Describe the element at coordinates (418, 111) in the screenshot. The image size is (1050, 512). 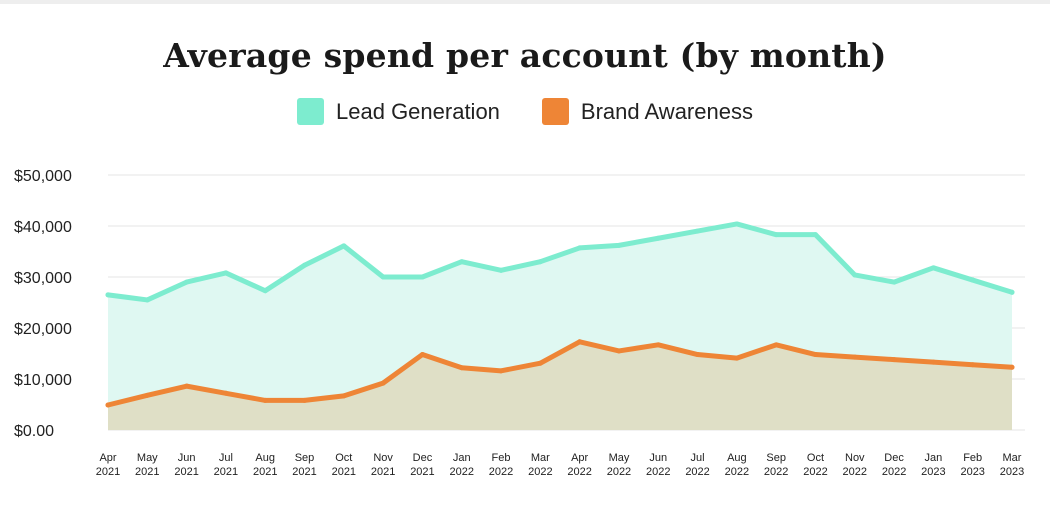
I see `legend-label-lead-generation: Lead Generation` at that location.